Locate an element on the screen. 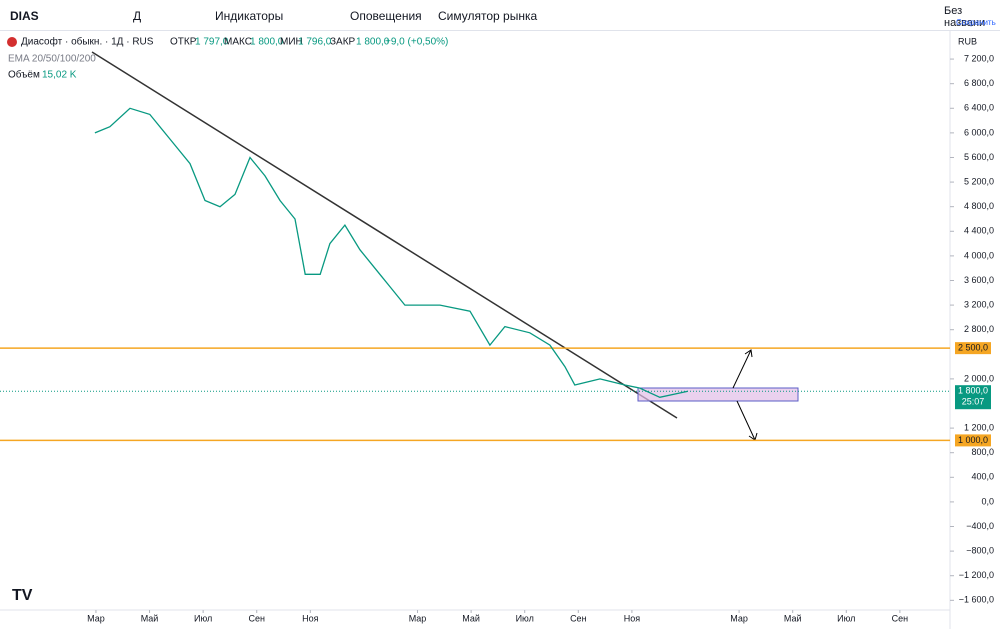 The width and height of the screenshot is (1000, 629). y-tick-label: −400,0 is located at coordinates (980, 526).